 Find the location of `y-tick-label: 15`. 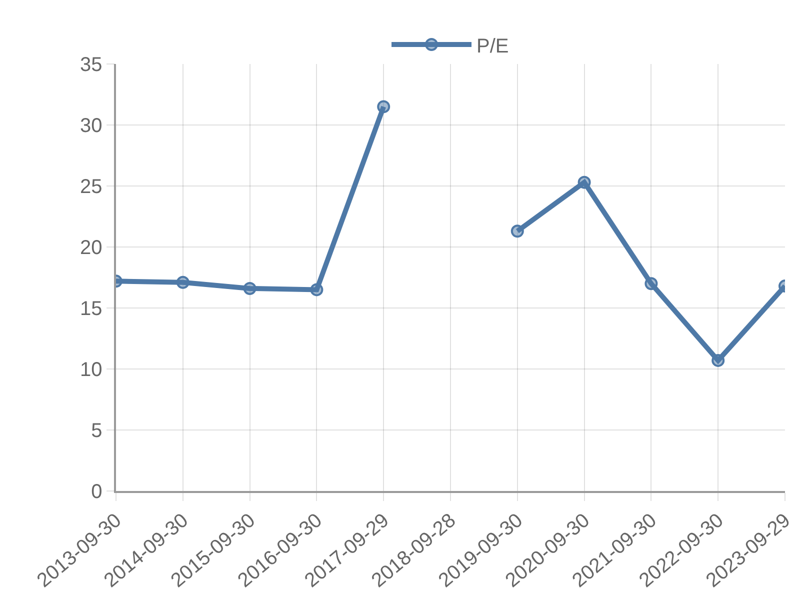

y-tick-label: 15 is located at coordinates (91, 309).